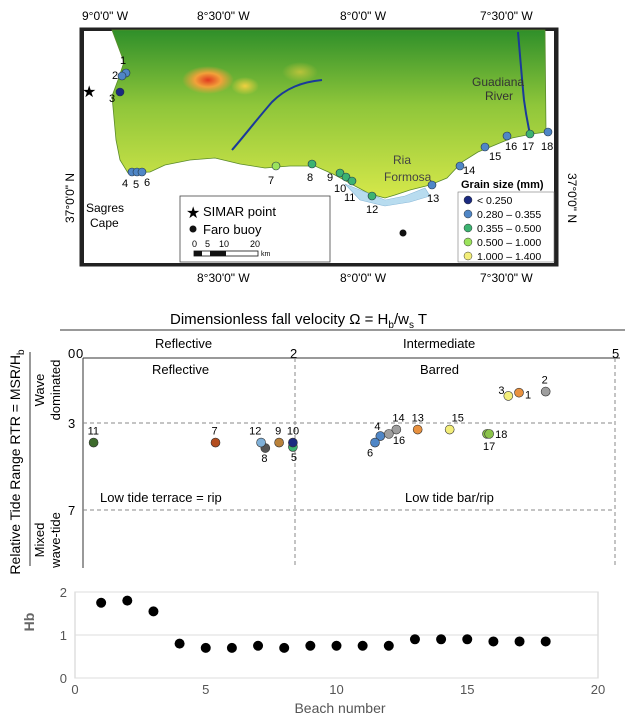 The image size is (625, 718). Describe the element at coordinates (205, 689) in the screenshot. I see `hb-xtick-5: 5` at that location.